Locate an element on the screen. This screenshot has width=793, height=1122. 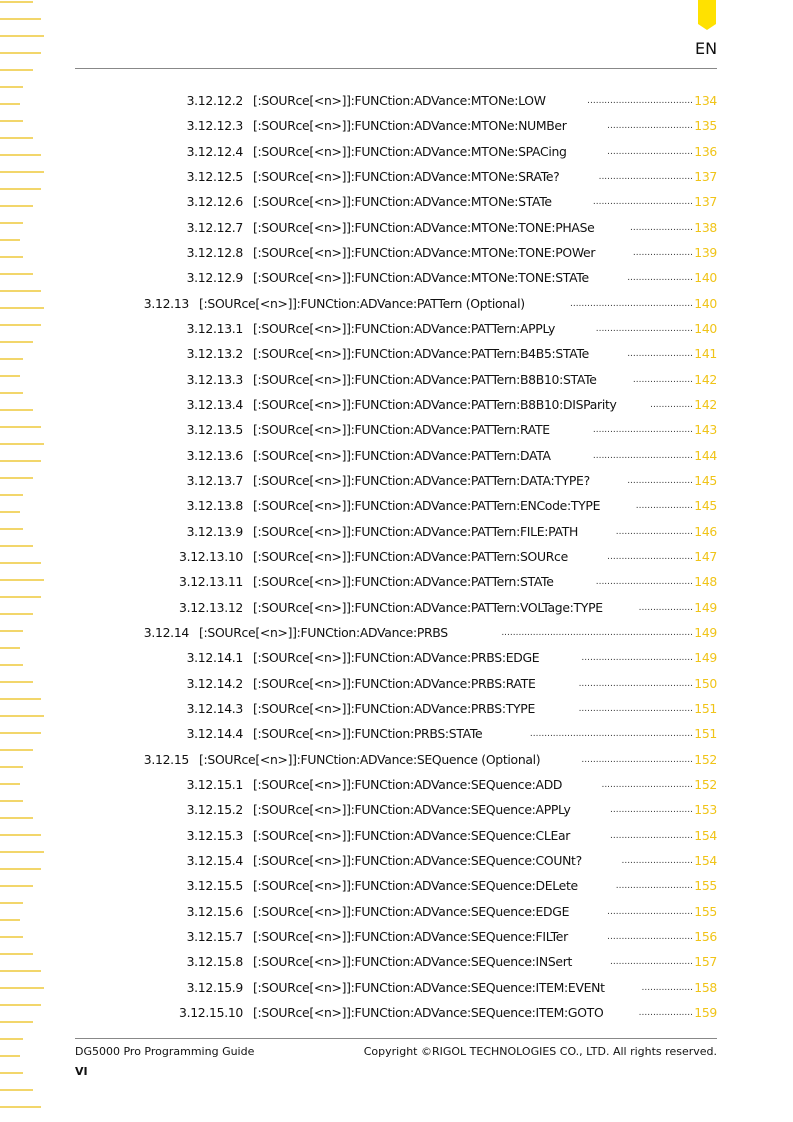
toc-page: 159 is located at coordinates (705, 1012).